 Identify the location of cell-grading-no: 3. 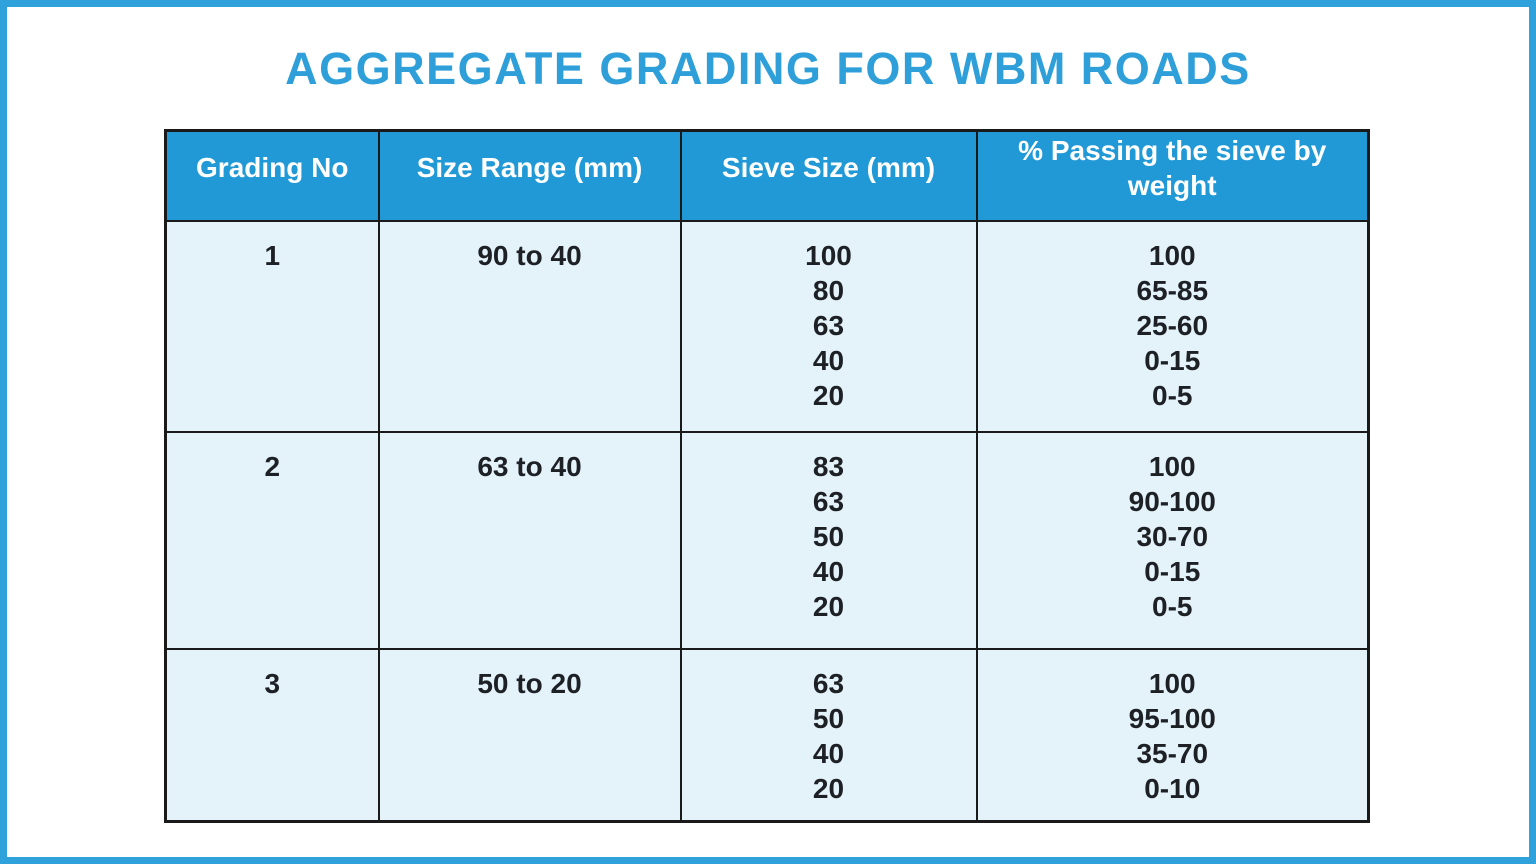
(272, 735).